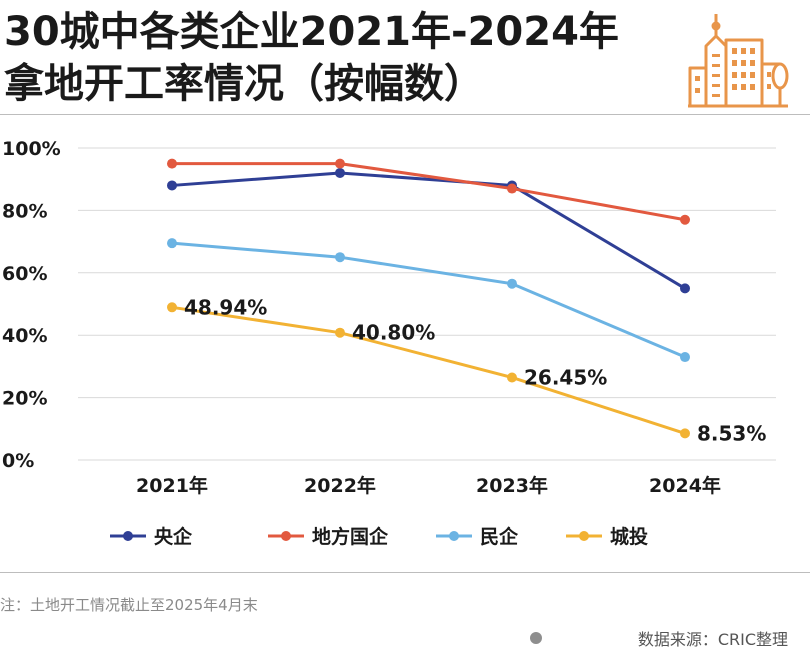  Describe the element at coordinates (24, 211) in the screenshot. I see `y-tick-label: 80%` at that location.